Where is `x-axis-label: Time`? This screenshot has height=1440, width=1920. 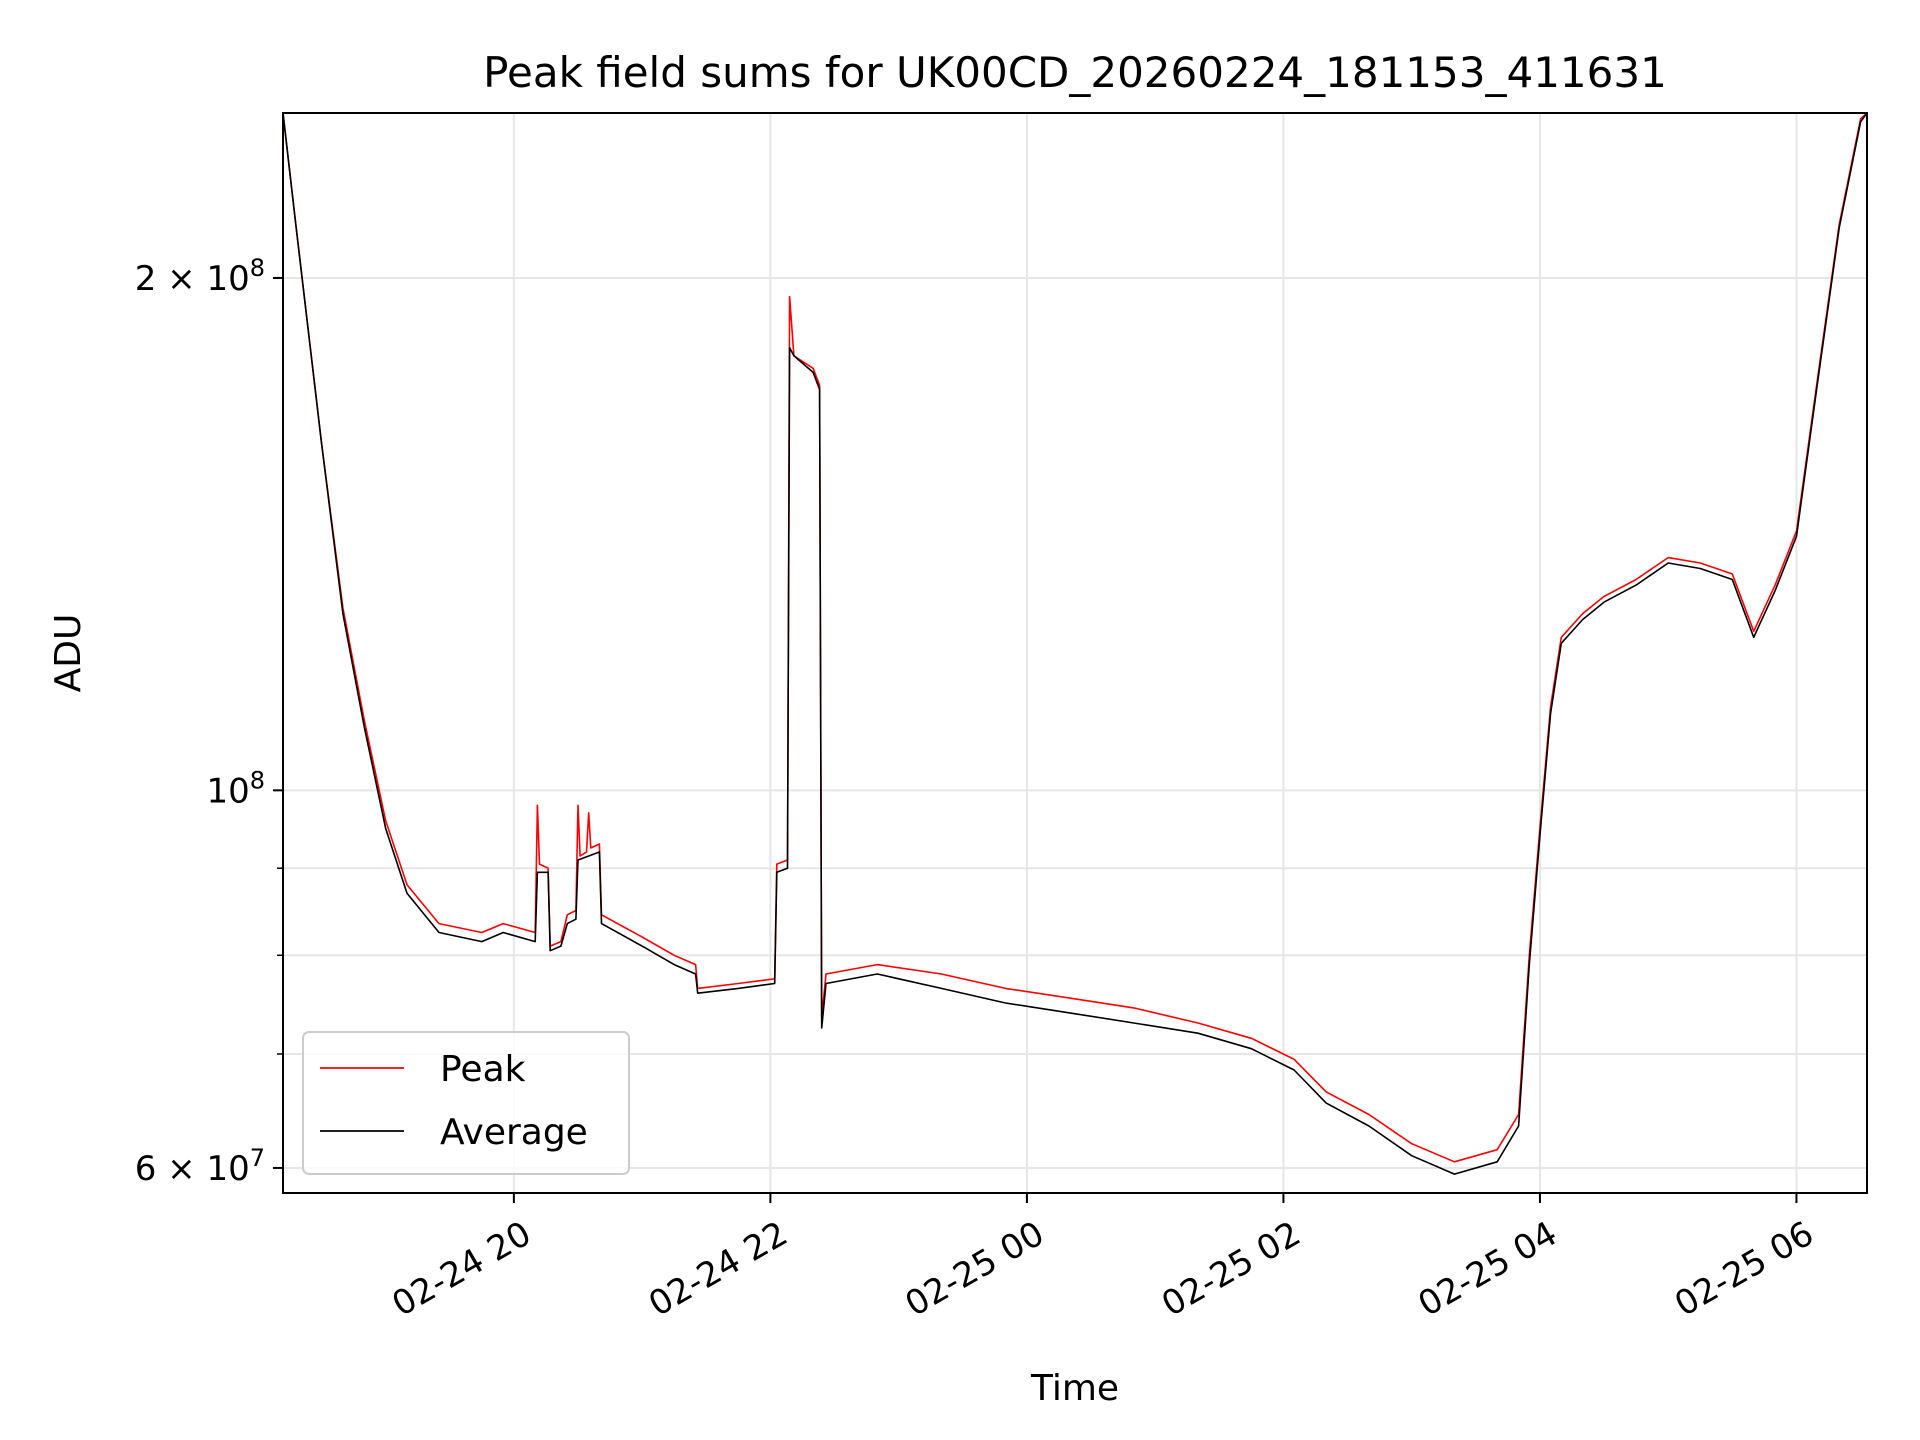
x-axis-label: Time is located at coordinates (1074, 1388).